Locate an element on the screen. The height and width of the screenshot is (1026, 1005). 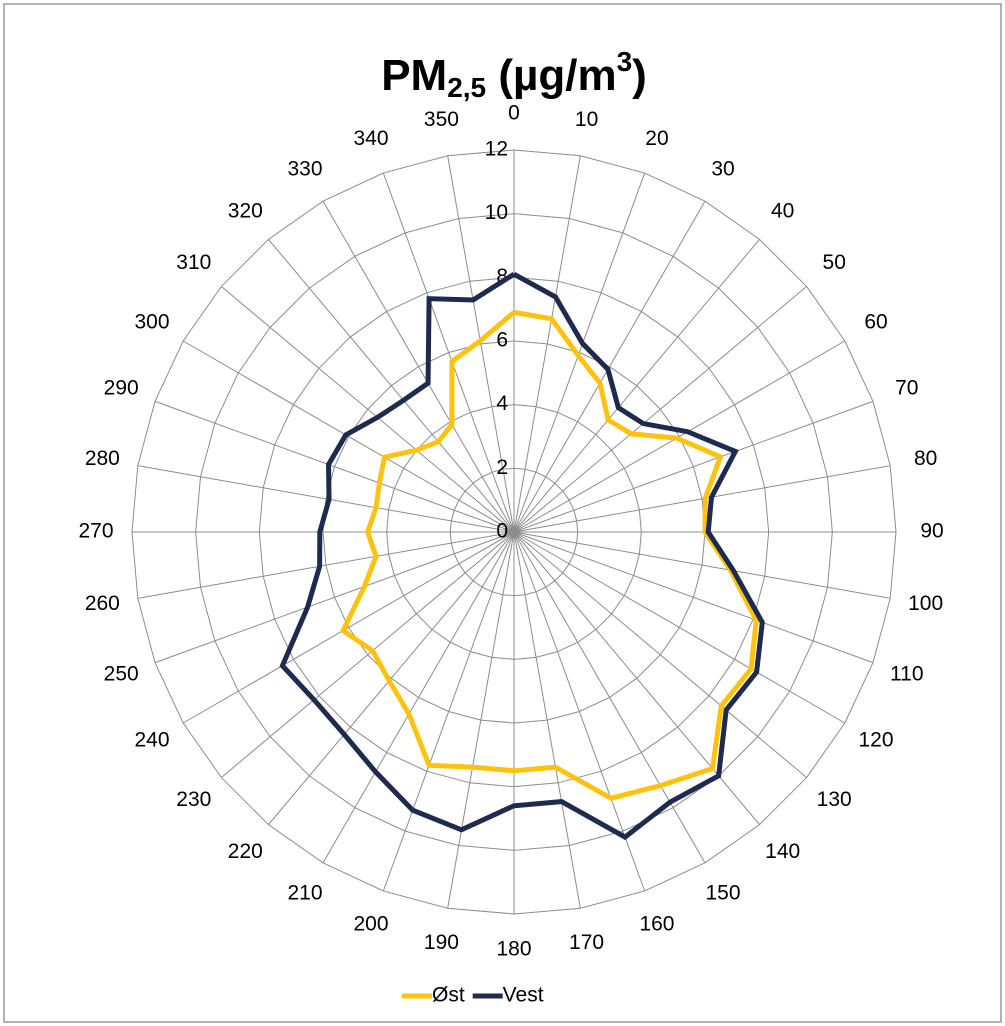
angle-label: 90 is located at coordinates (931, 531).